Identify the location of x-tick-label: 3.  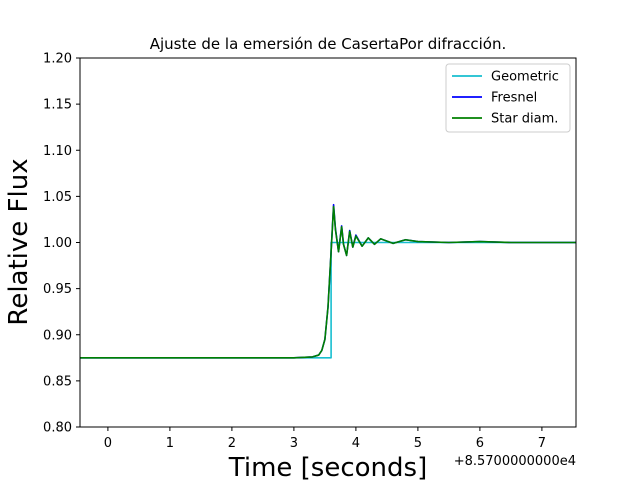
(294, 443).